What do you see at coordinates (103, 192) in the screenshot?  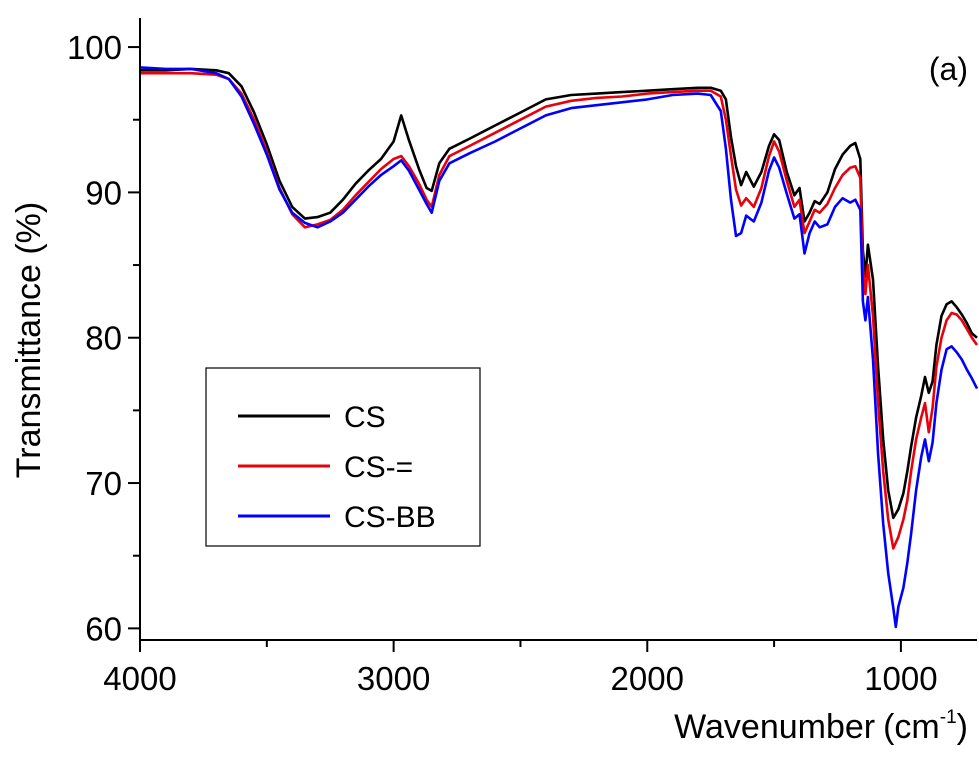 I see `y-tick-label: 90` at bounding box center [103, 192].